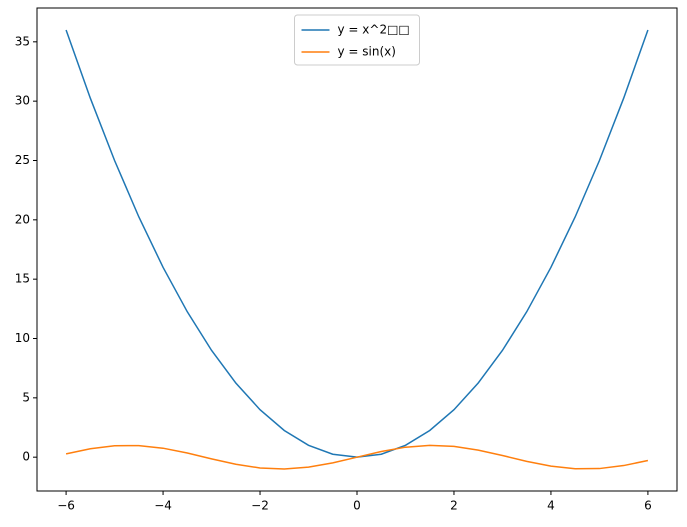 Image resolution: width=687 pixels, height=527 pixels. Describe the element at coordinates (22, 101) in the screenshot. I see `y-tick-label: 30` at that location.